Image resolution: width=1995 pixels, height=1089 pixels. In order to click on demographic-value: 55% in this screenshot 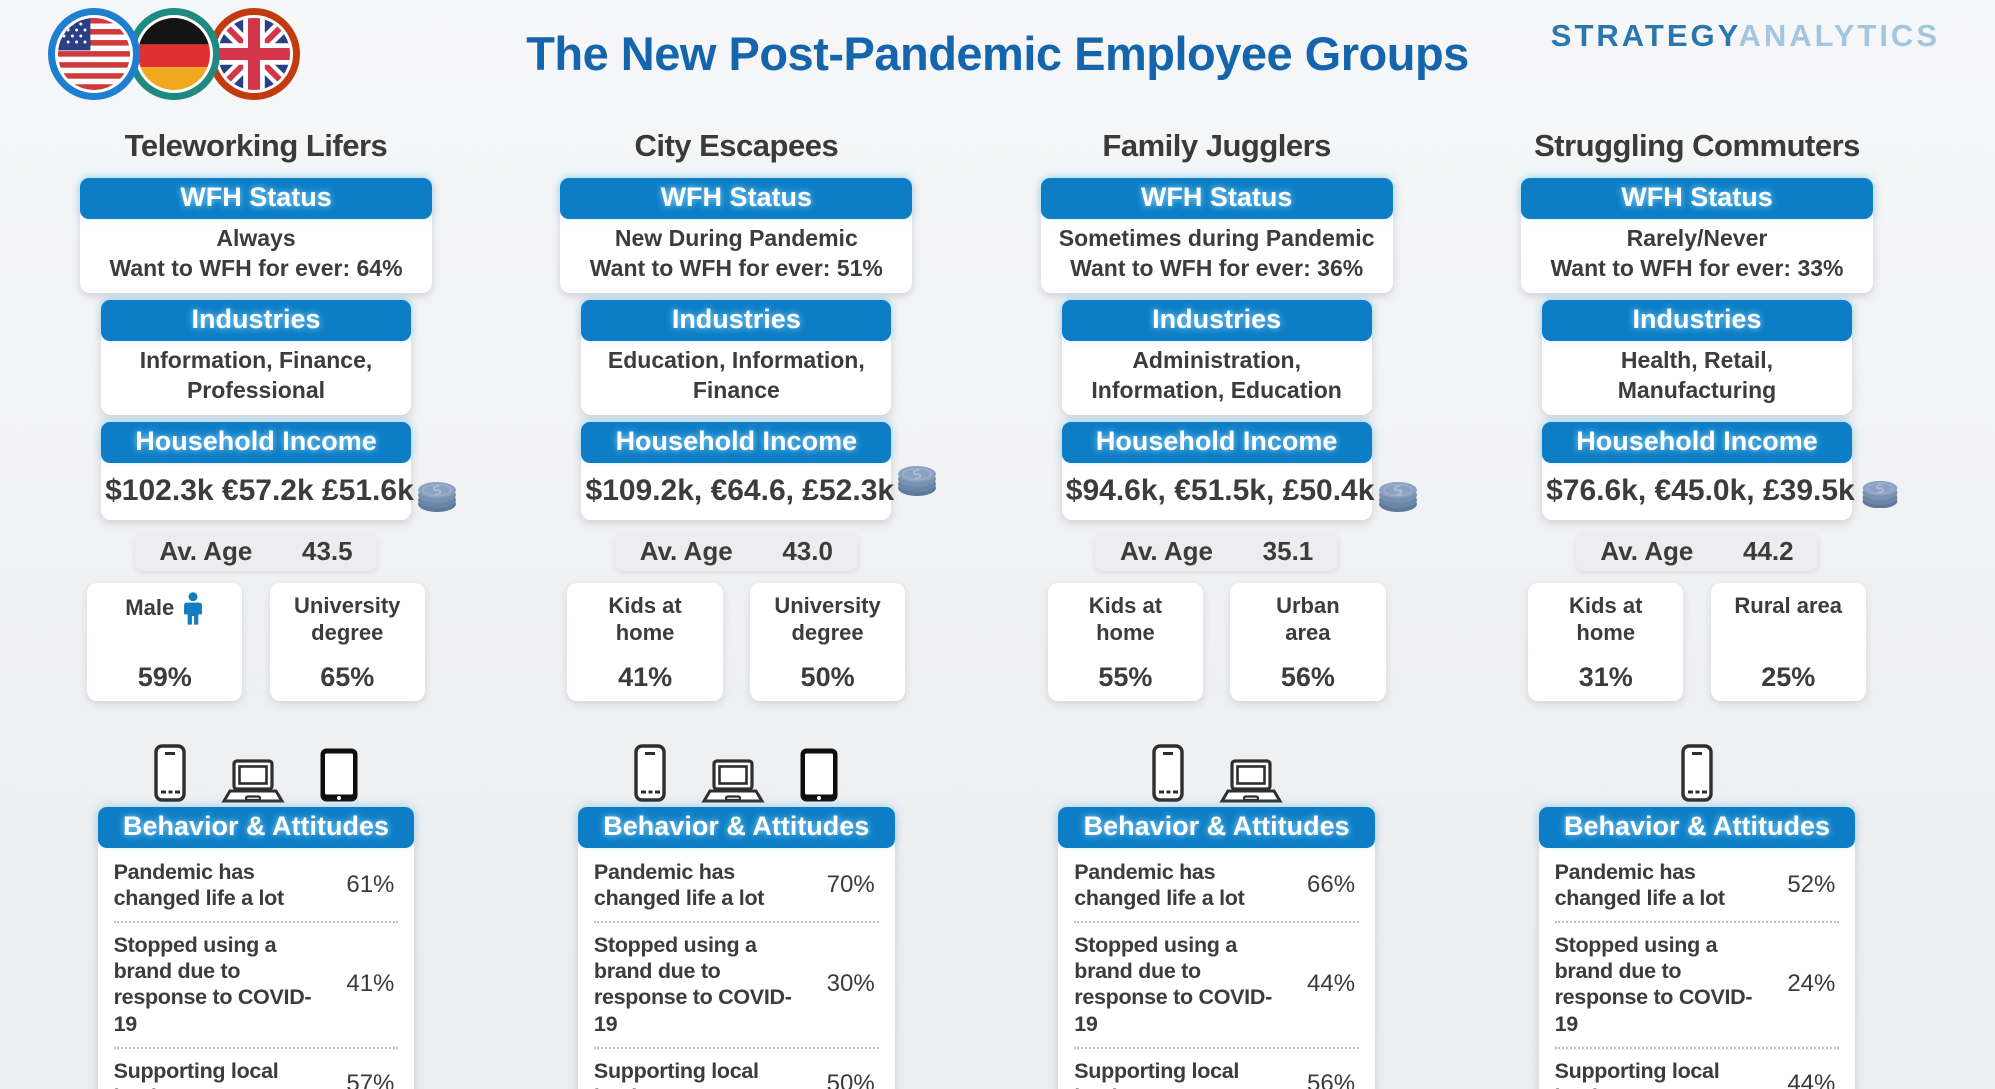, I will do `click(1125, 676)`.